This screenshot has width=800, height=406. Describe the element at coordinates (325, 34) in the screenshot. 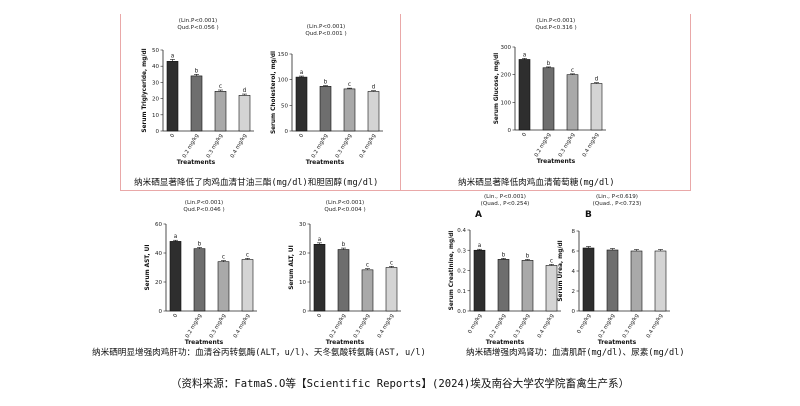

I see `cholesterol-stat-1: Qud.P<0.001 )` at that location.